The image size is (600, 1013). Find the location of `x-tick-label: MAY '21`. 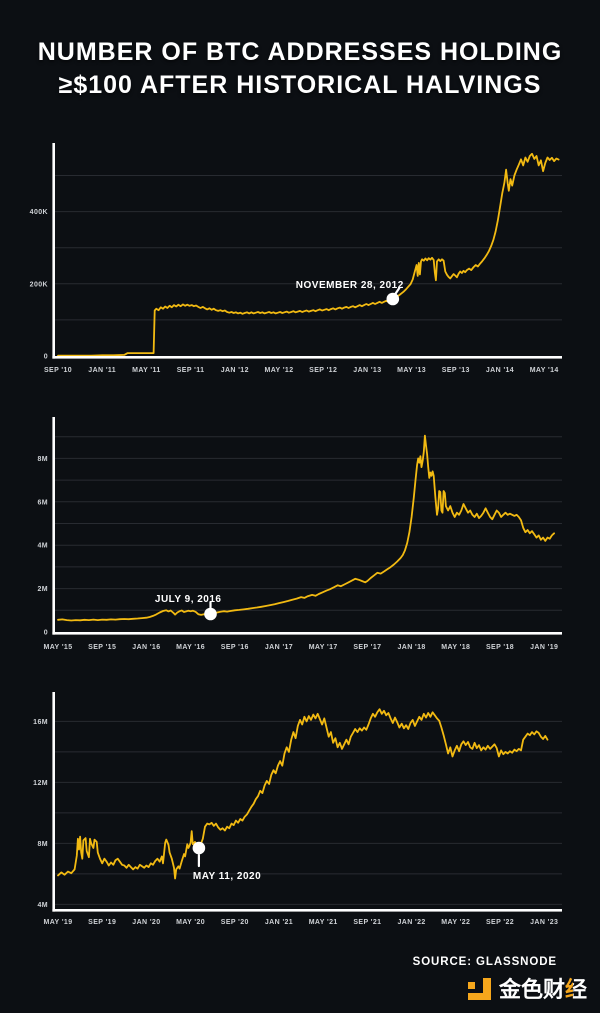

x-tick-label: MAY '21 is located at coordinates (323, 922).